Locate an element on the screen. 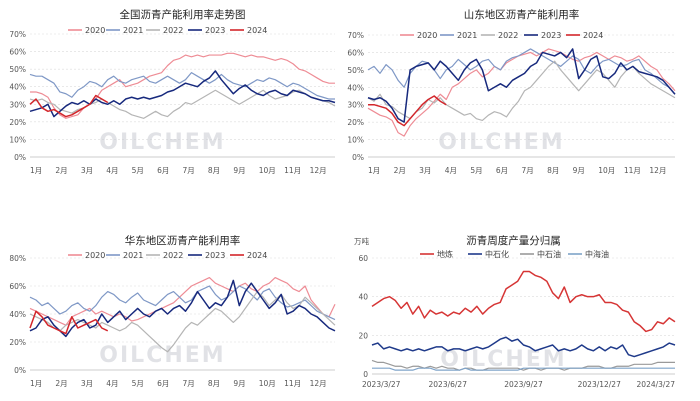  series-line-中石油 is located at coordinates (523, 365).